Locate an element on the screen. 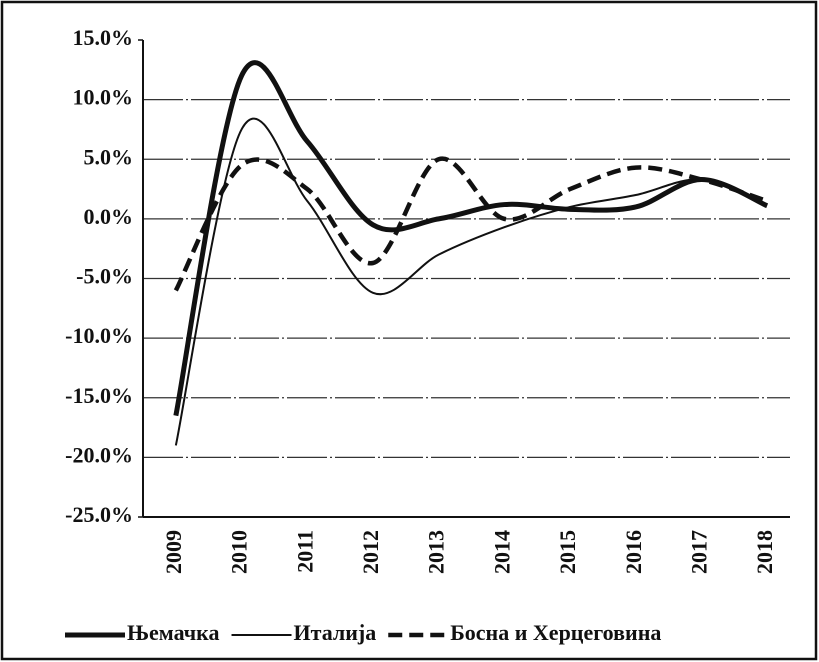  x-tick-label: 2018 is located at coordinates (764, 552).